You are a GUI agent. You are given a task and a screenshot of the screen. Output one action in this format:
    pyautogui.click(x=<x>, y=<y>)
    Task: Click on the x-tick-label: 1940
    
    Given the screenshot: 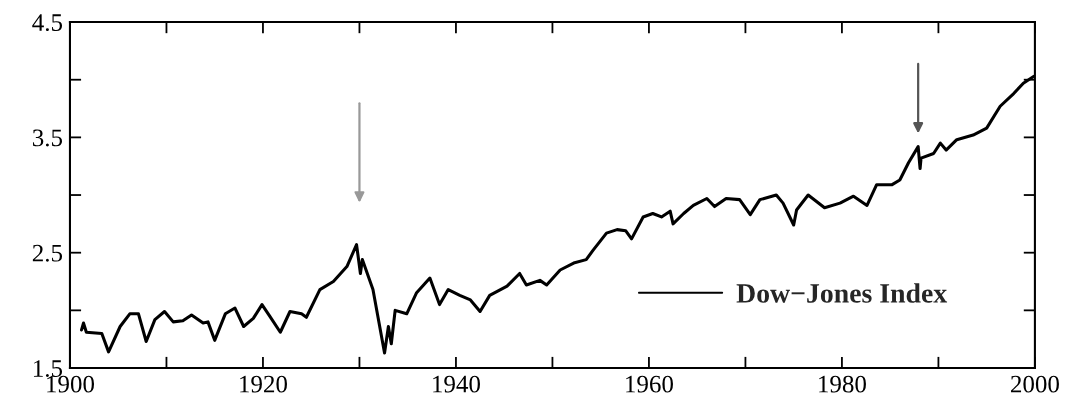 What is the action you would take?
    pyautogui.click(x=456, y=384)
    